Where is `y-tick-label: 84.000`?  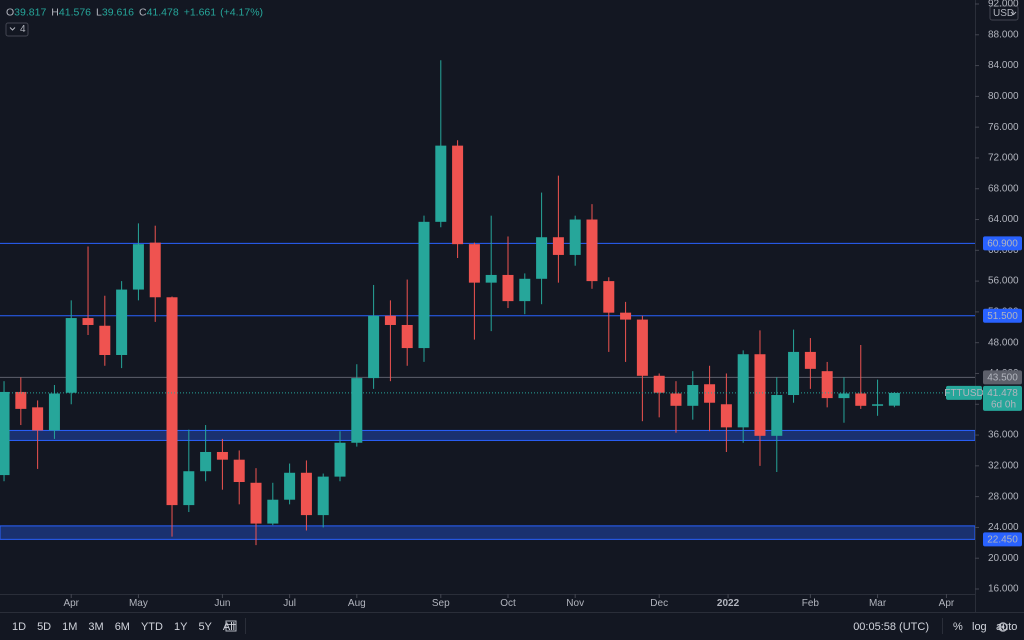
y-tick-label: 84.000 is located at coordinates (1003, 65).